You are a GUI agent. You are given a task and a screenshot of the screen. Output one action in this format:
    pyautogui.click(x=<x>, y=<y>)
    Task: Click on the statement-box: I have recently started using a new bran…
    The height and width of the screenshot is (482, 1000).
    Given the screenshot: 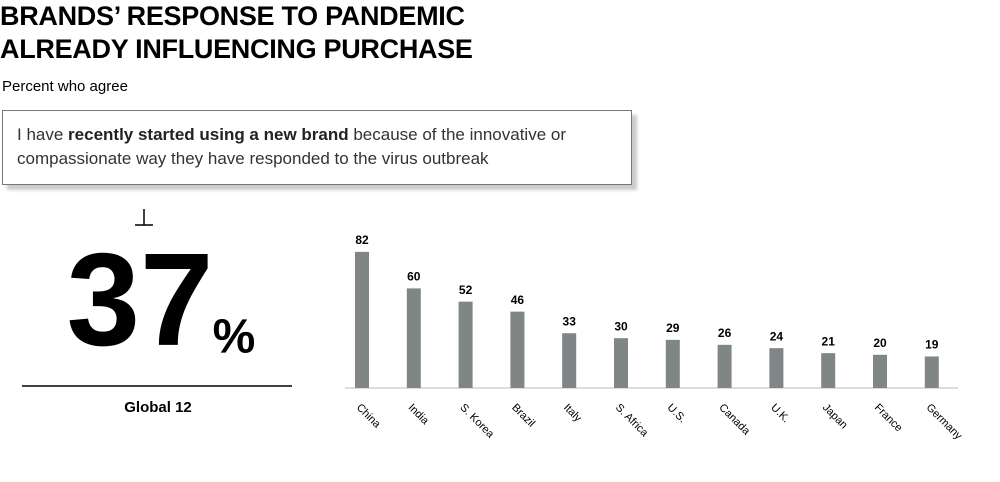 What is the action you would take?
    pyautogui.click(x=317, y=147)
    